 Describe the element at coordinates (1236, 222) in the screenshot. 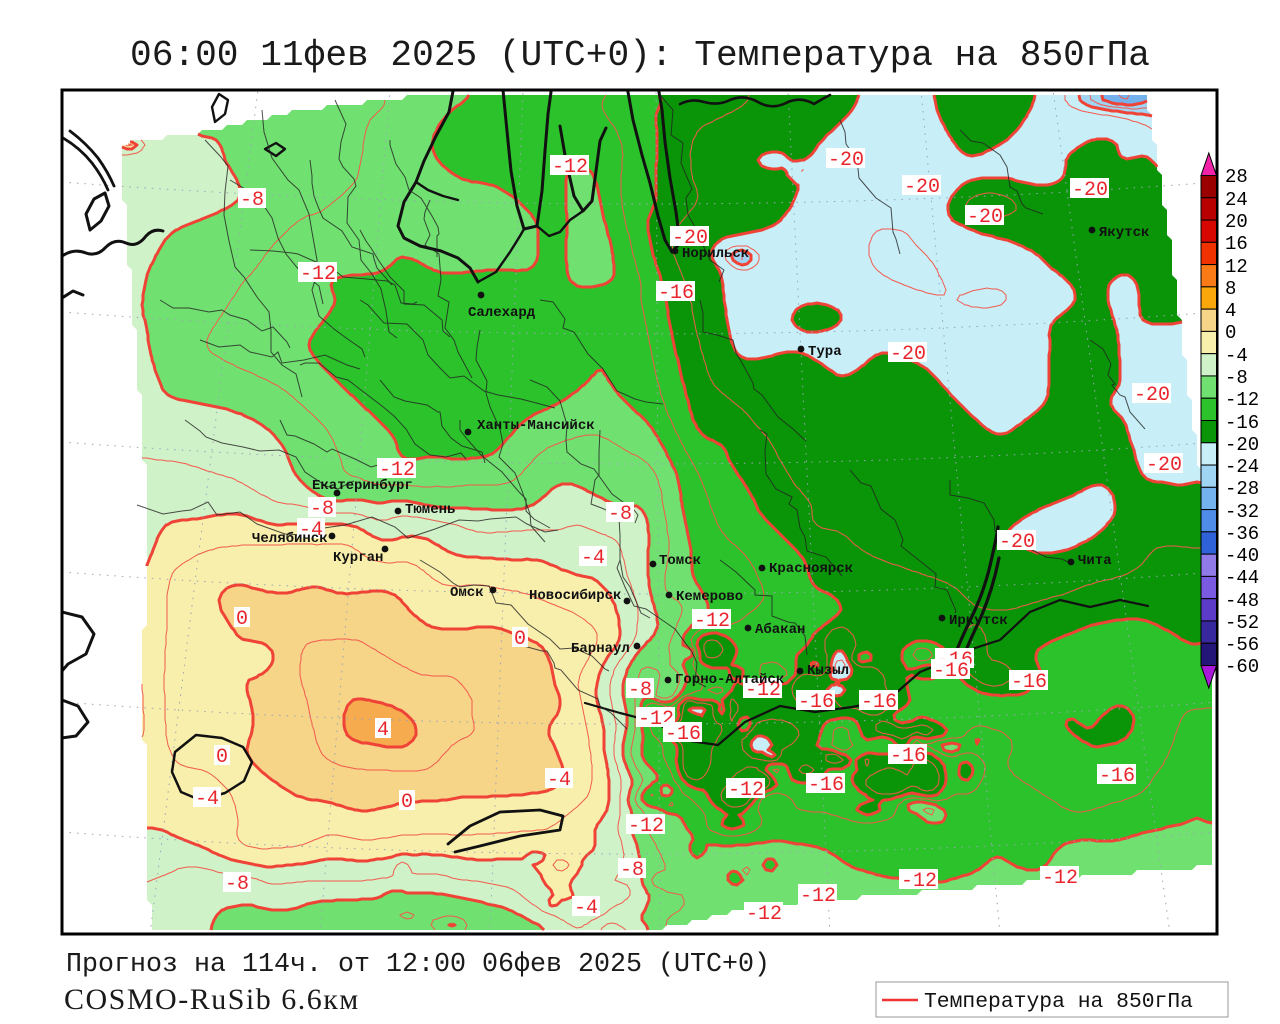

I see `svg-text: 20` at that location.